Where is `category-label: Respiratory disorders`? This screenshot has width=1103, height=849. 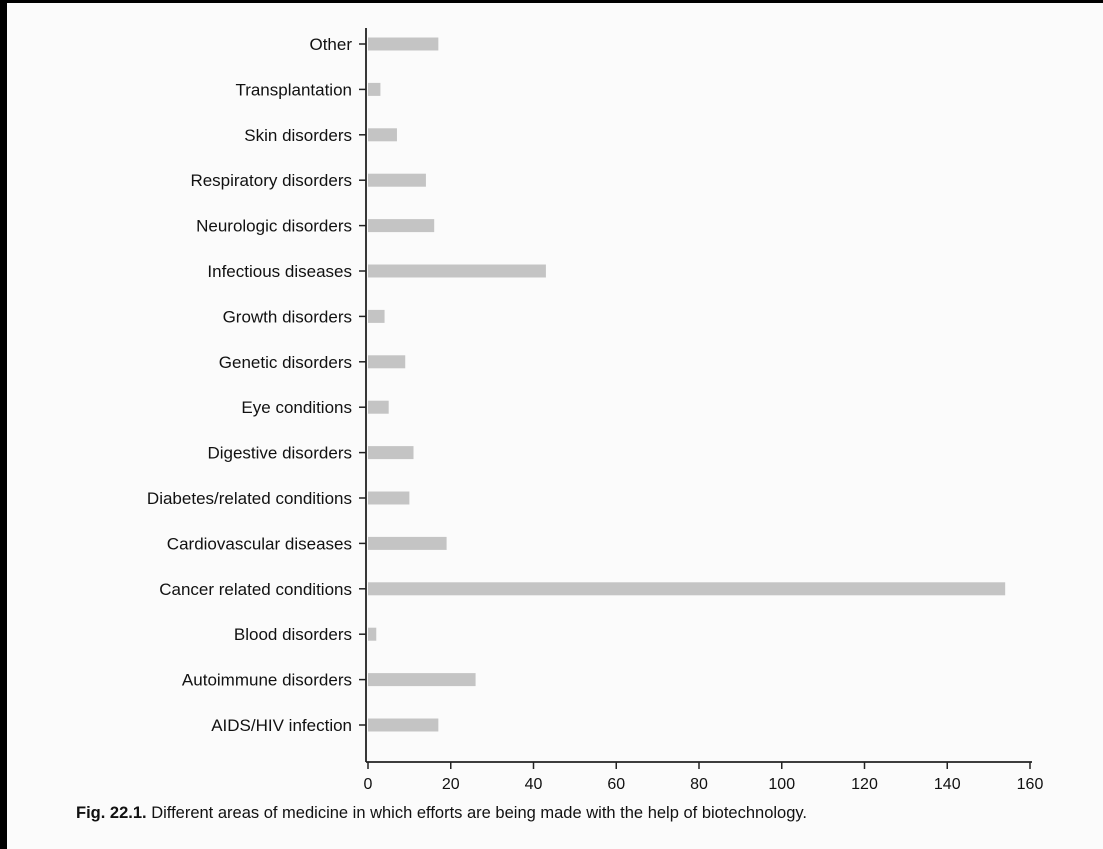
category-label: Respiratory disorders is located at coordinates (271, 180).